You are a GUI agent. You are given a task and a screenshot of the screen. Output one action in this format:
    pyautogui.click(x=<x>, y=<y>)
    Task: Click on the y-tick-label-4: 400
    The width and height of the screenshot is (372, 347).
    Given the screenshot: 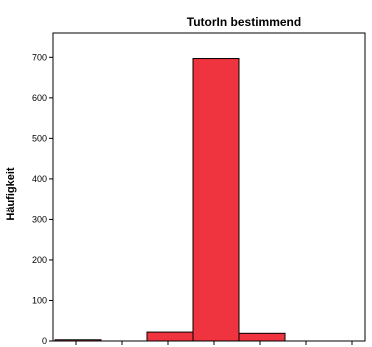 What is the action you would take?
    pyautogui.click(x=39, y=179)
    